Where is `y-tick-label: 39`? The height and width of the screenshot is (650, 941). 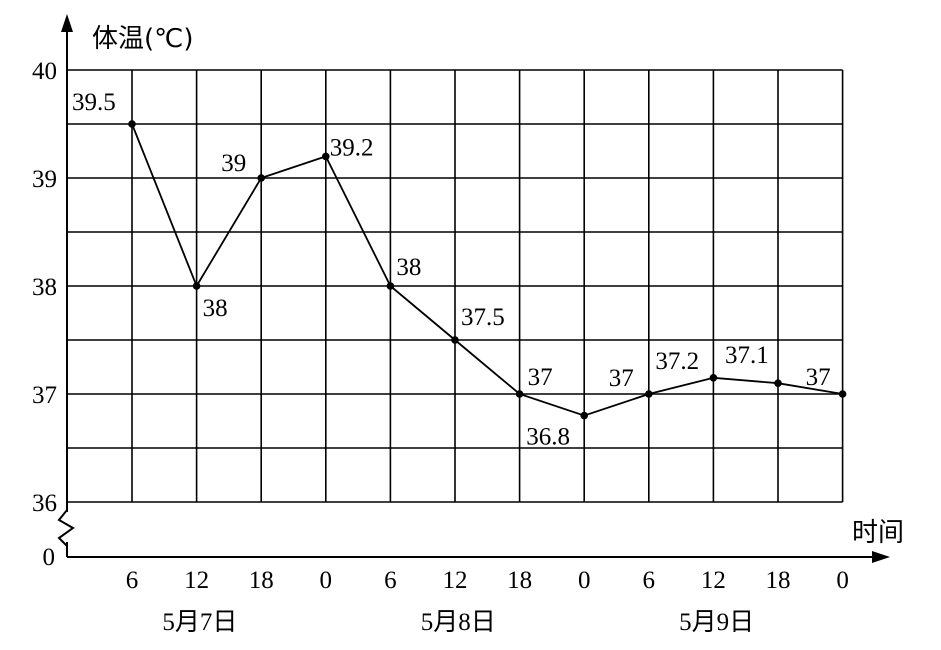 y-tick-label: 39 is located at coordinates (44, 179).